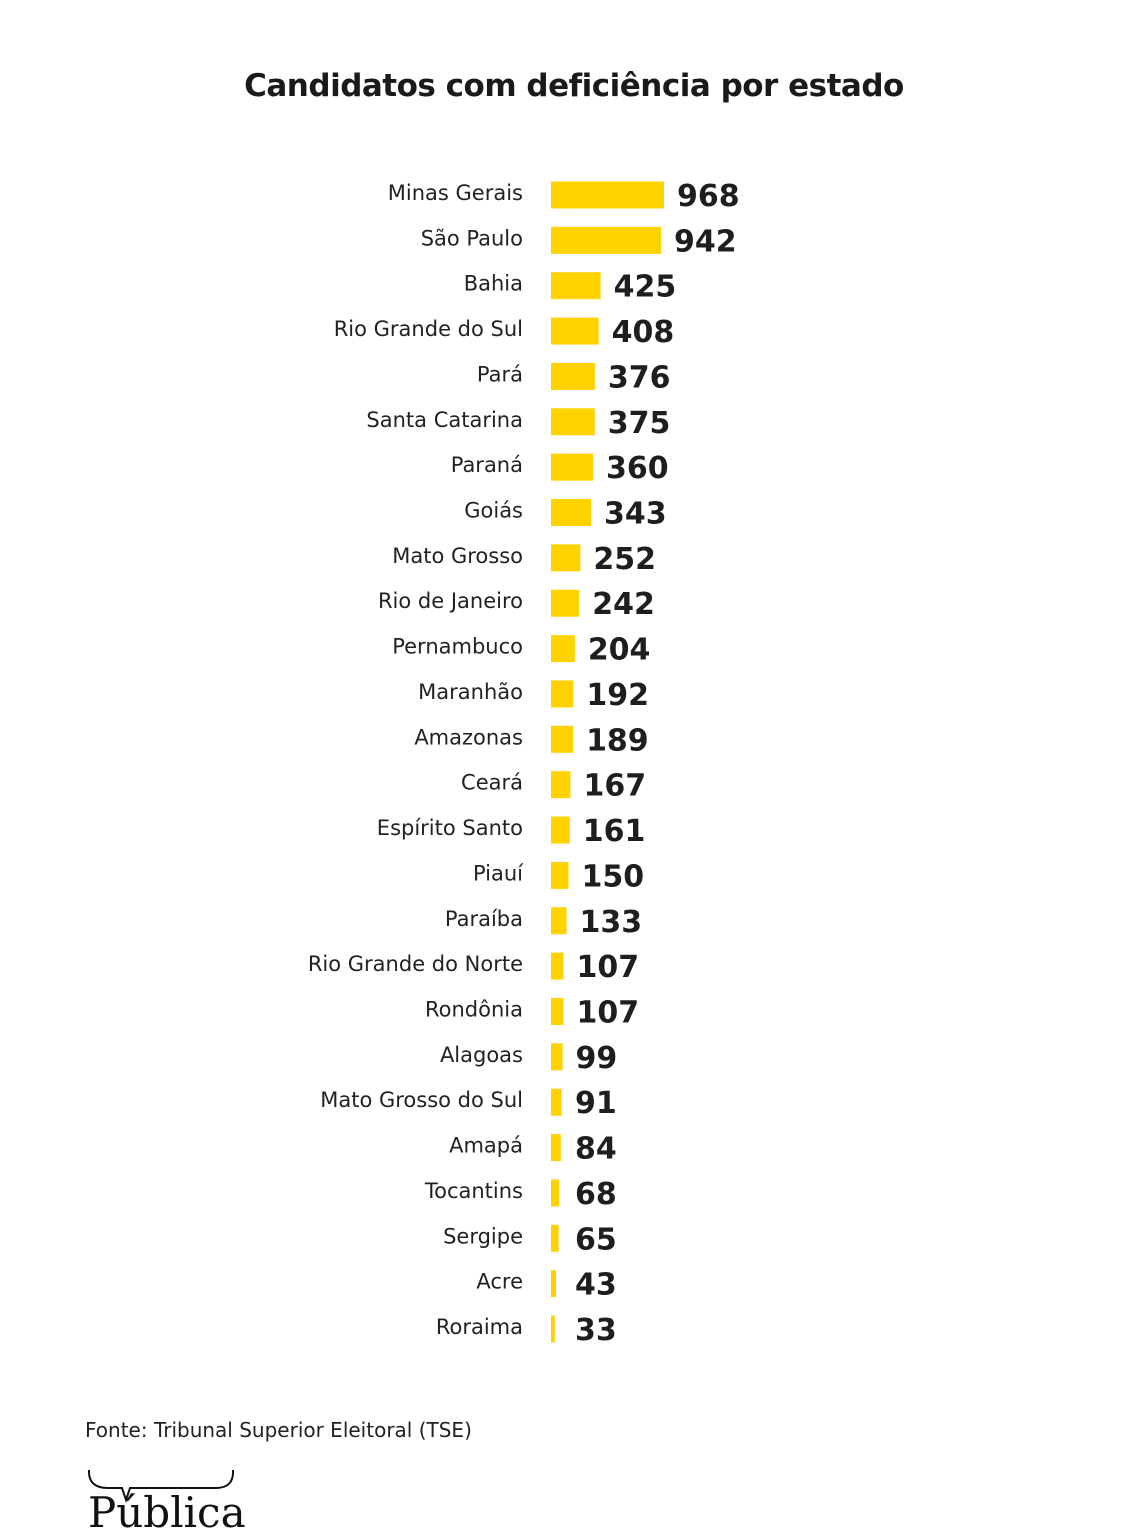 Image resolution: width=1148 pixels, height=1537 pixels. Describe the element at coordinates (428, 329) in the screenshot. I see `category-label: Rio Grande do Sul` at that location.